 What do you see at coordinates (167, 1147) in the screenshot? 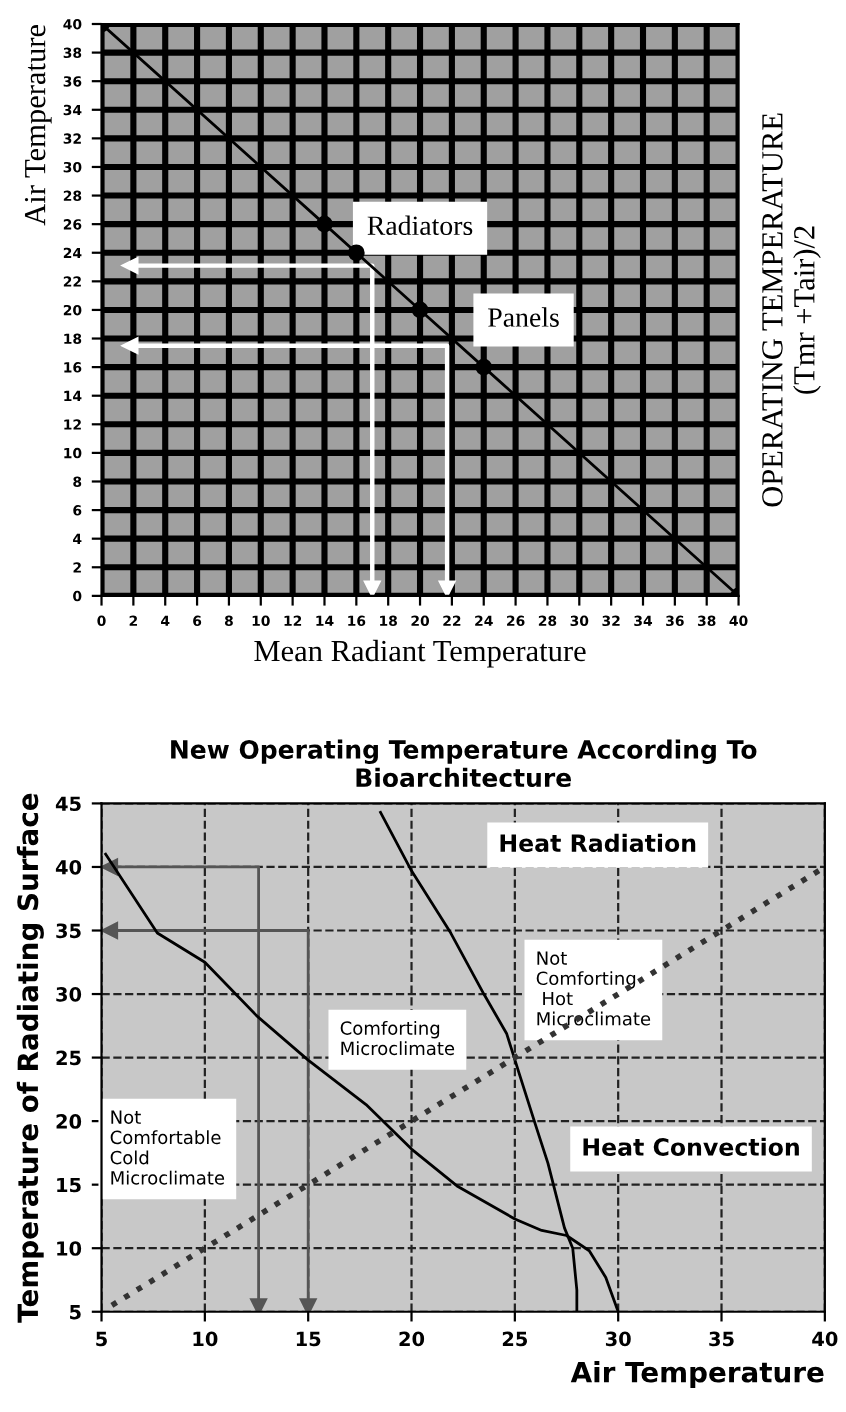
I see `annotation: Not Comfortable Cold Microclimate` at bounding box center [167, 1147].